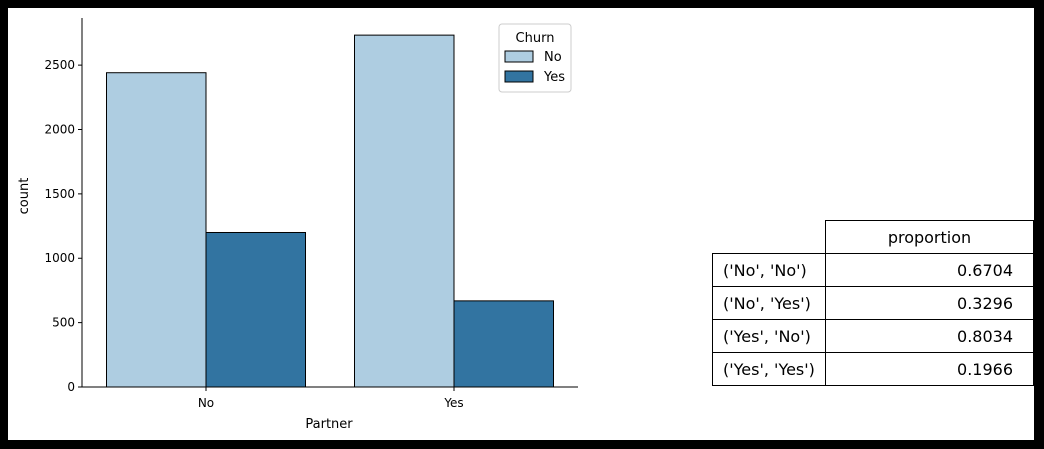 This screenshot has height=449, width=1044. Describe the element at coordinates (59, 129) in the screenshot. I see `y-tick-label: 2000` at that location.